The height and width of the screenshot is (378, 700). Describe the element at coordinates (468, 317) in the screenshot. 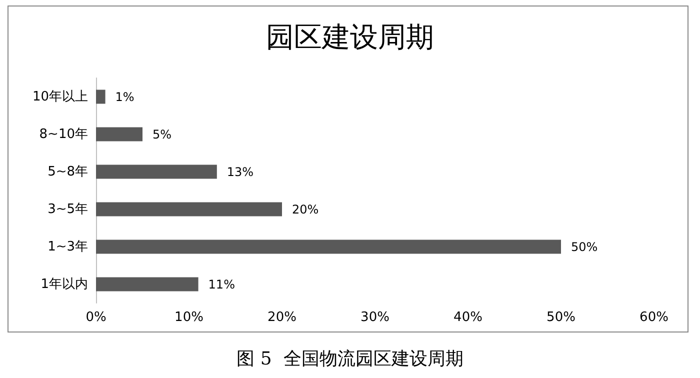

I see `x-tick-label: 40%` at that location.